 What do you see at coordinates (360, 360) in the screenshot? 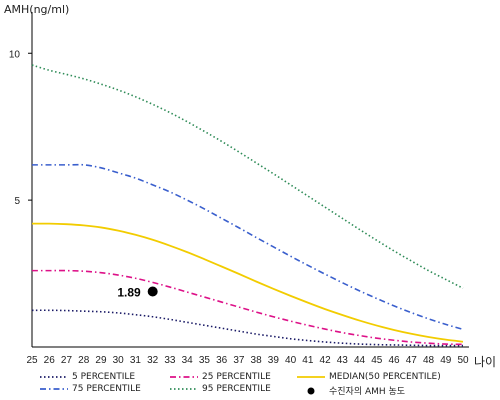
I see `x-tick-label: 44` at bounding box center [360, 360].